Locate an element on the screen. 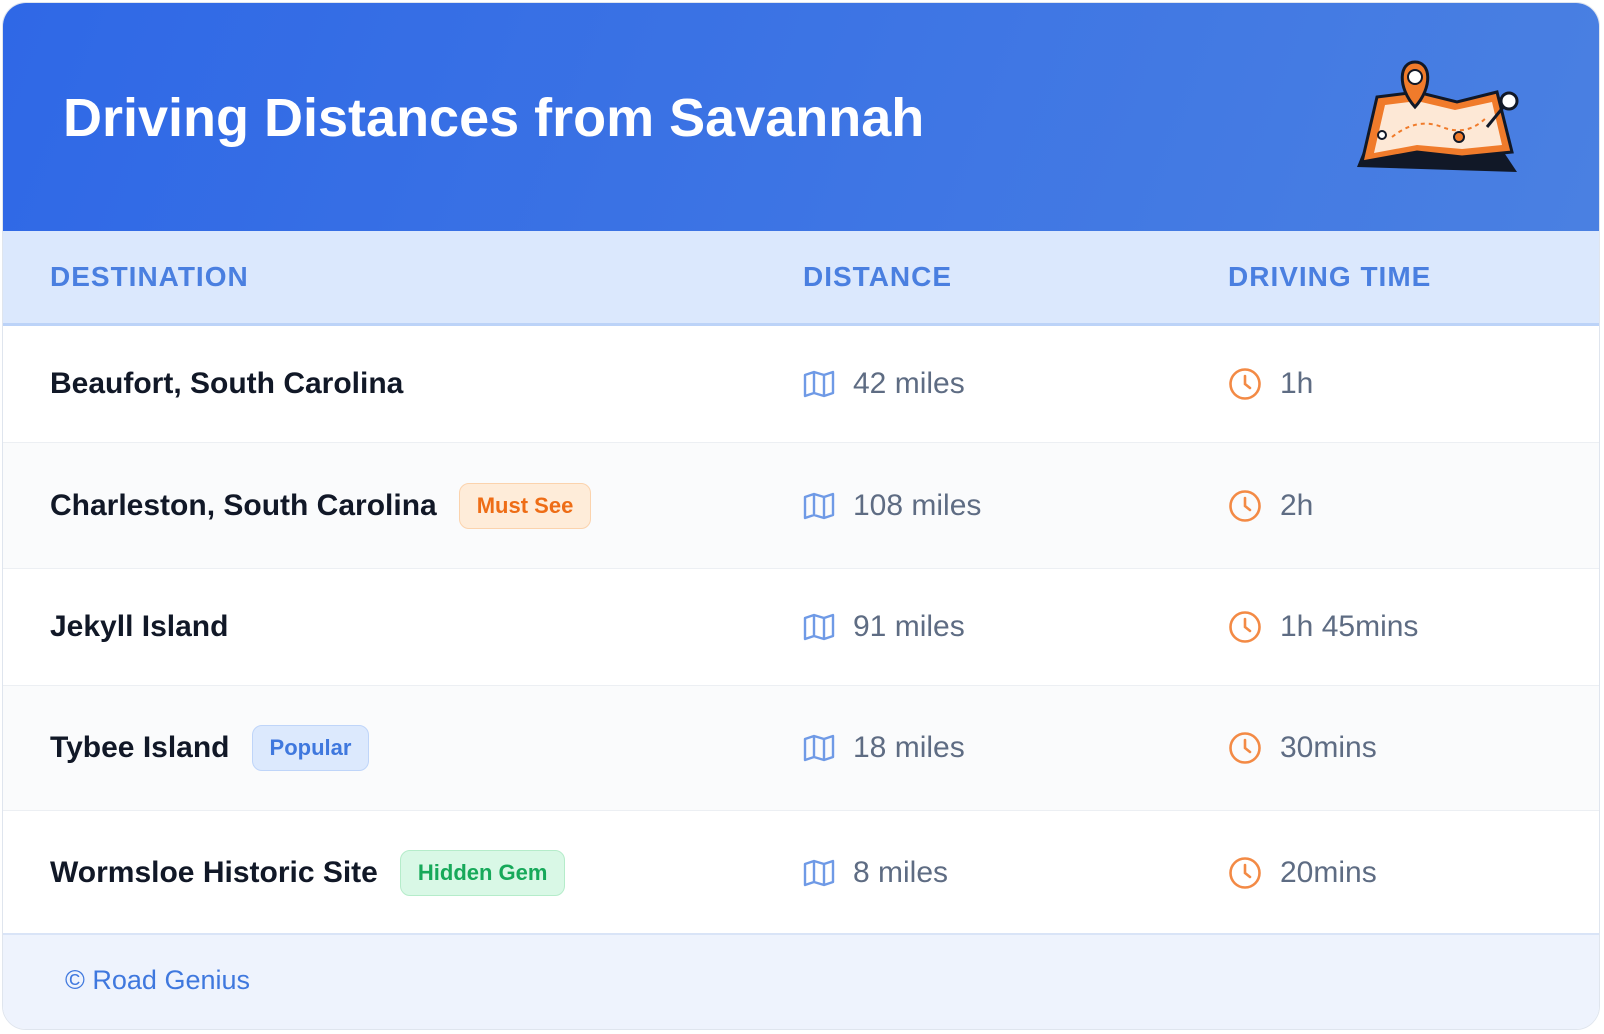 Image resolution: width=1604 pixels, height=1034 pixels. distance: 108 miles is located at coordinates (917, 505).